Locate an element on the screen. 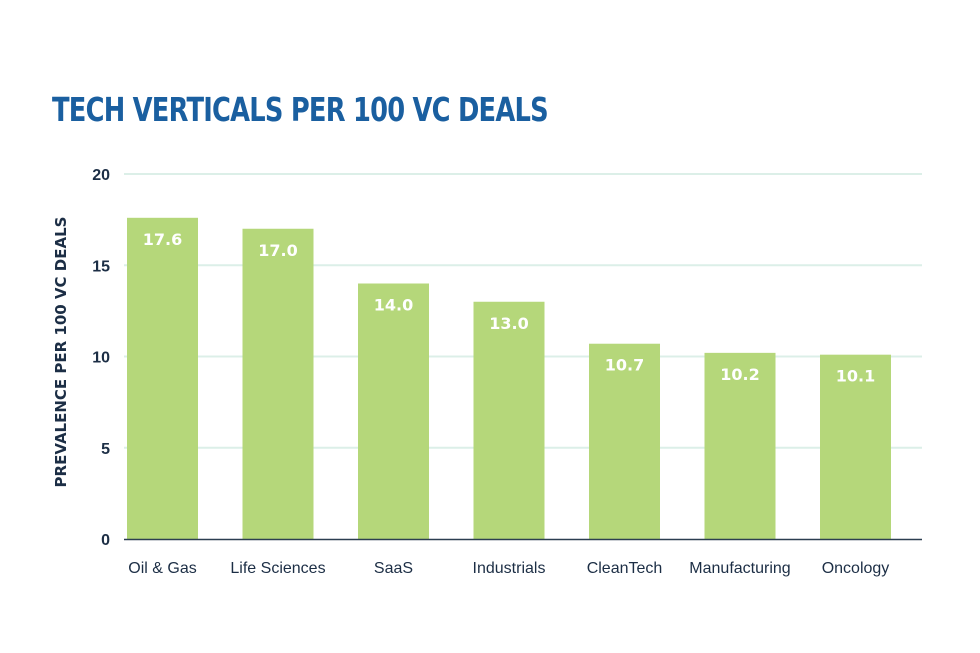  y-tick-label: 10 is located at coordinates (101, 358).